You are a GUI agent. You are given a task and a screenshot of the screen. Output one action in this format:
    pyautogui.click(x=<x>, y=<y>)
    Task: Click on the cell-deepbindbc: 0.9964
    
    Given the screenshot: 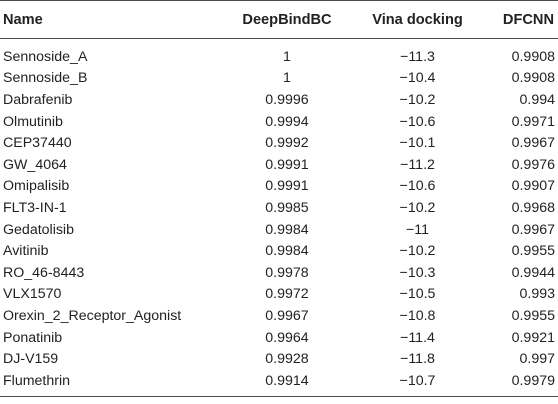 What is the action you would take?
    pyautogui.click(x=287, y=337)
    